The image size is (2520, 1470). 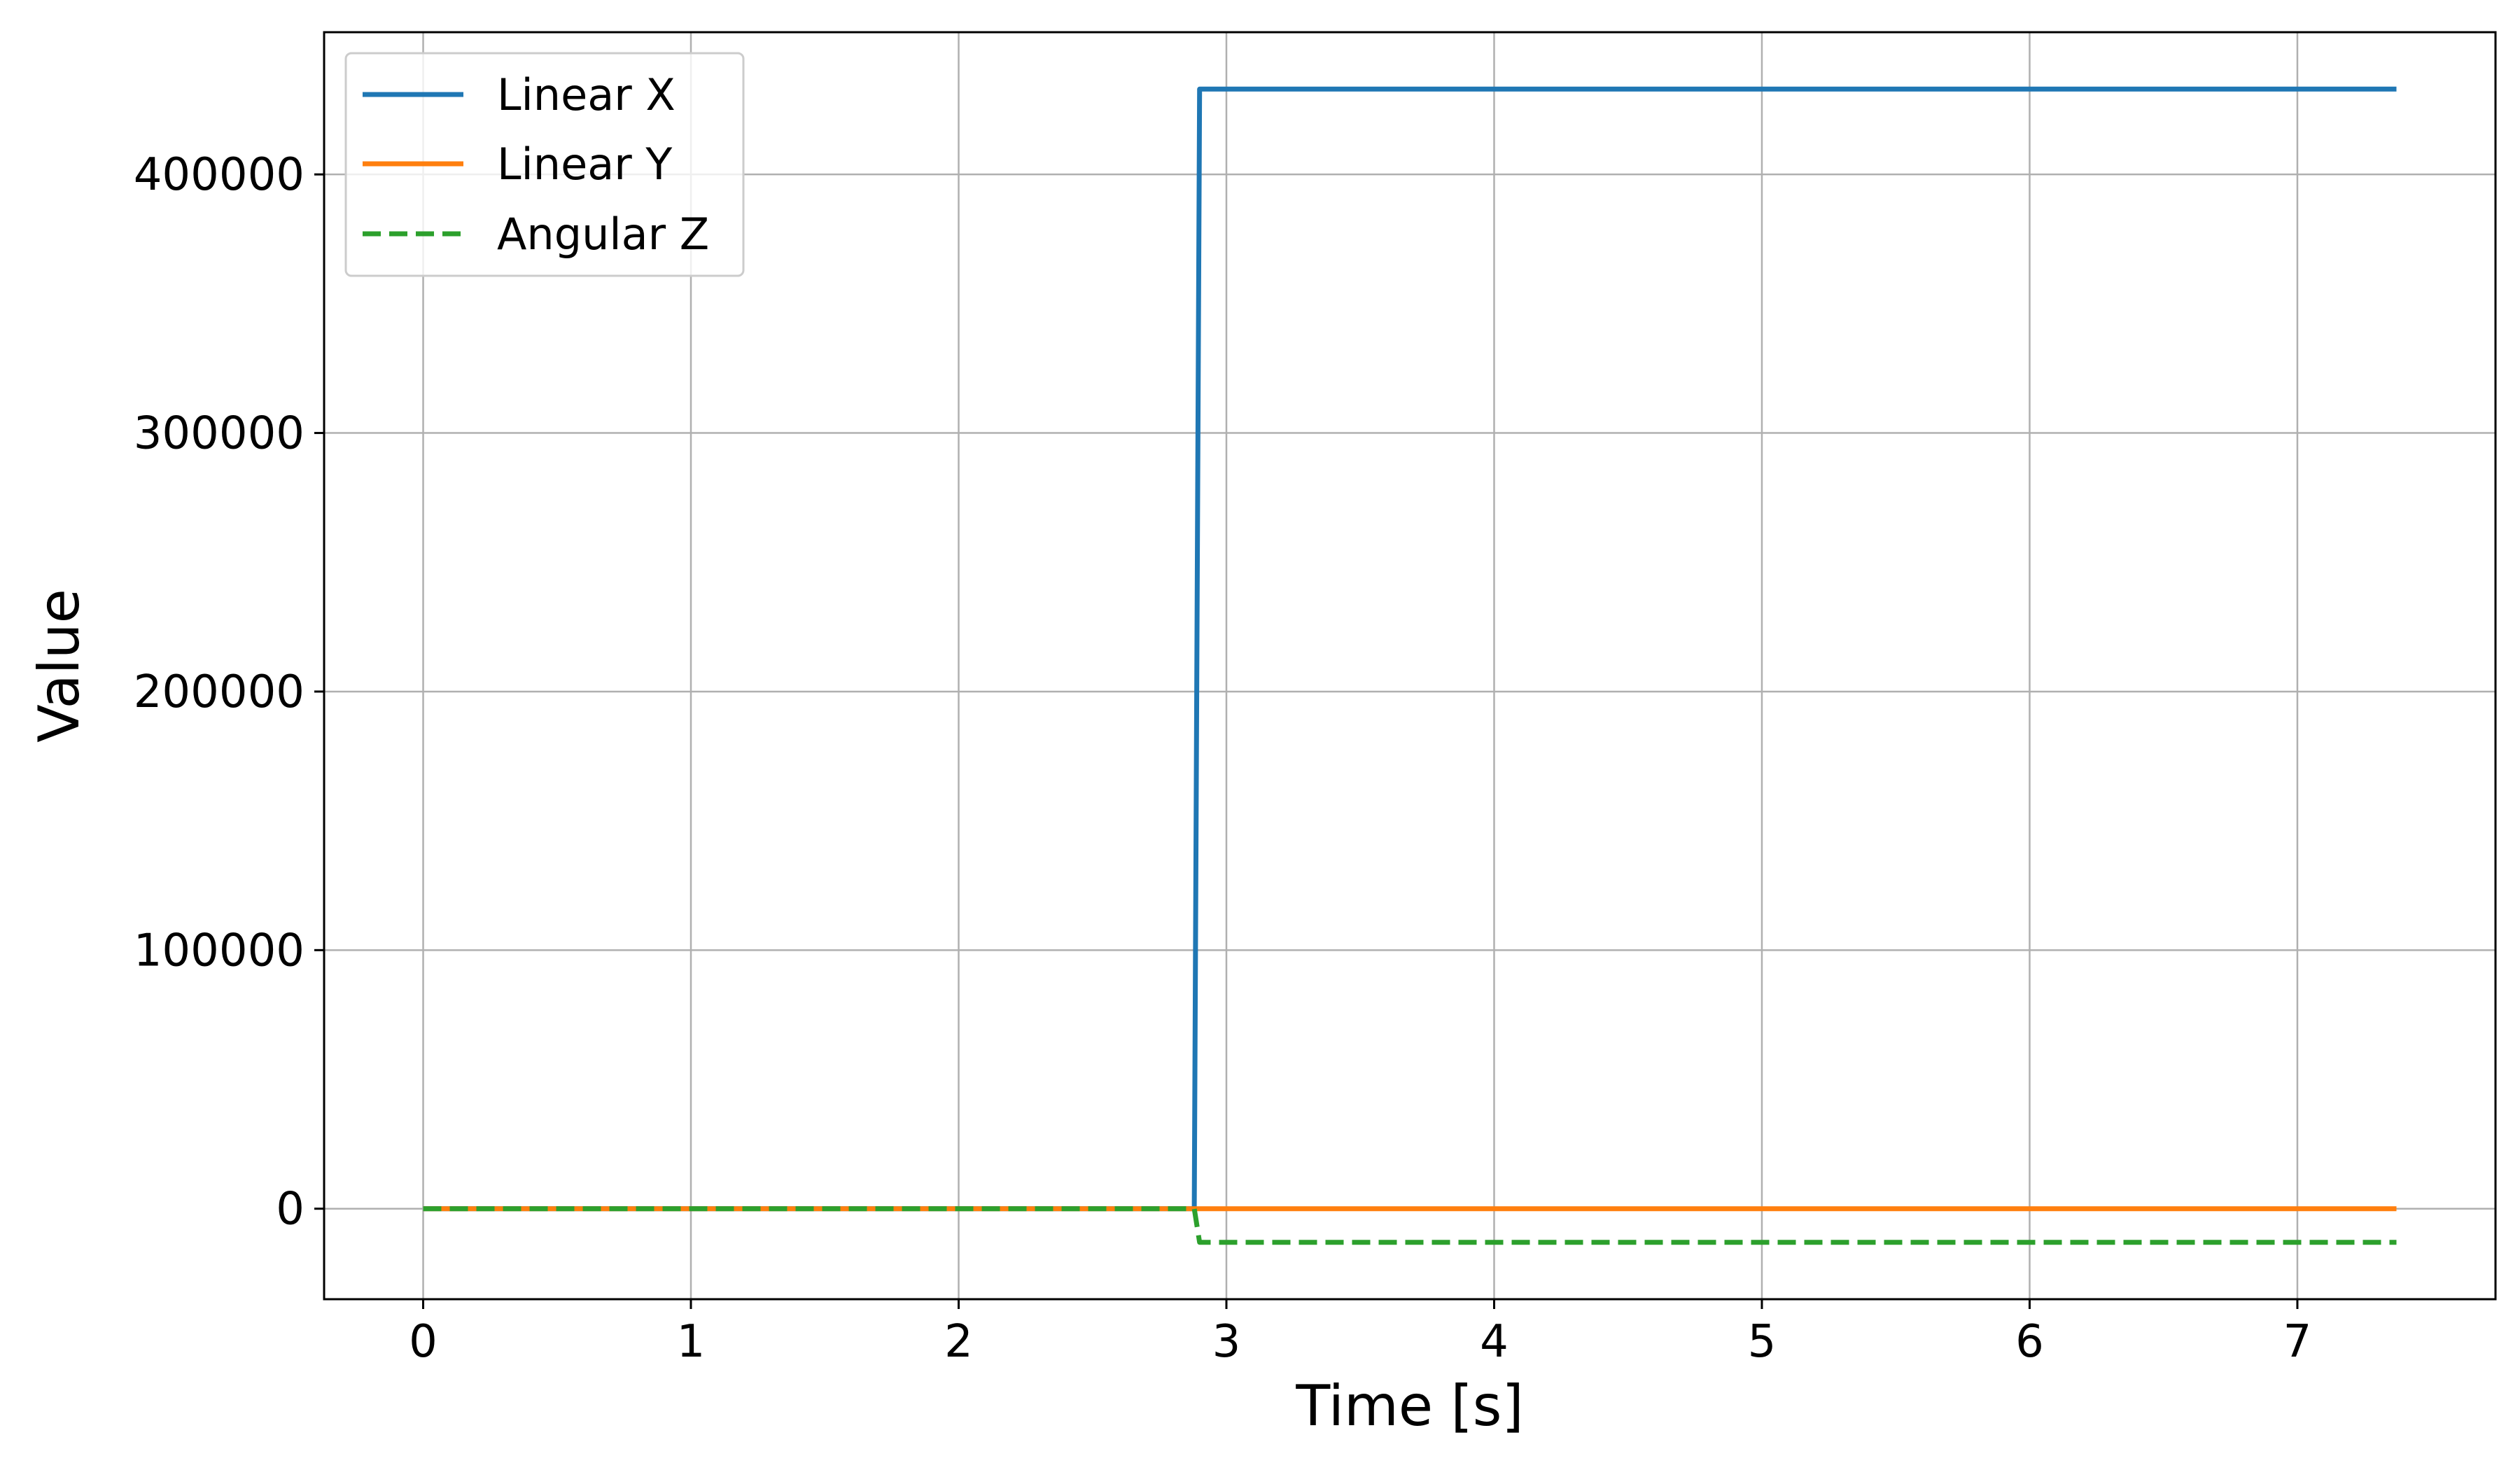 I want to click on legend-entry-linear-y: Linear Y, so click(x=584, y=164).